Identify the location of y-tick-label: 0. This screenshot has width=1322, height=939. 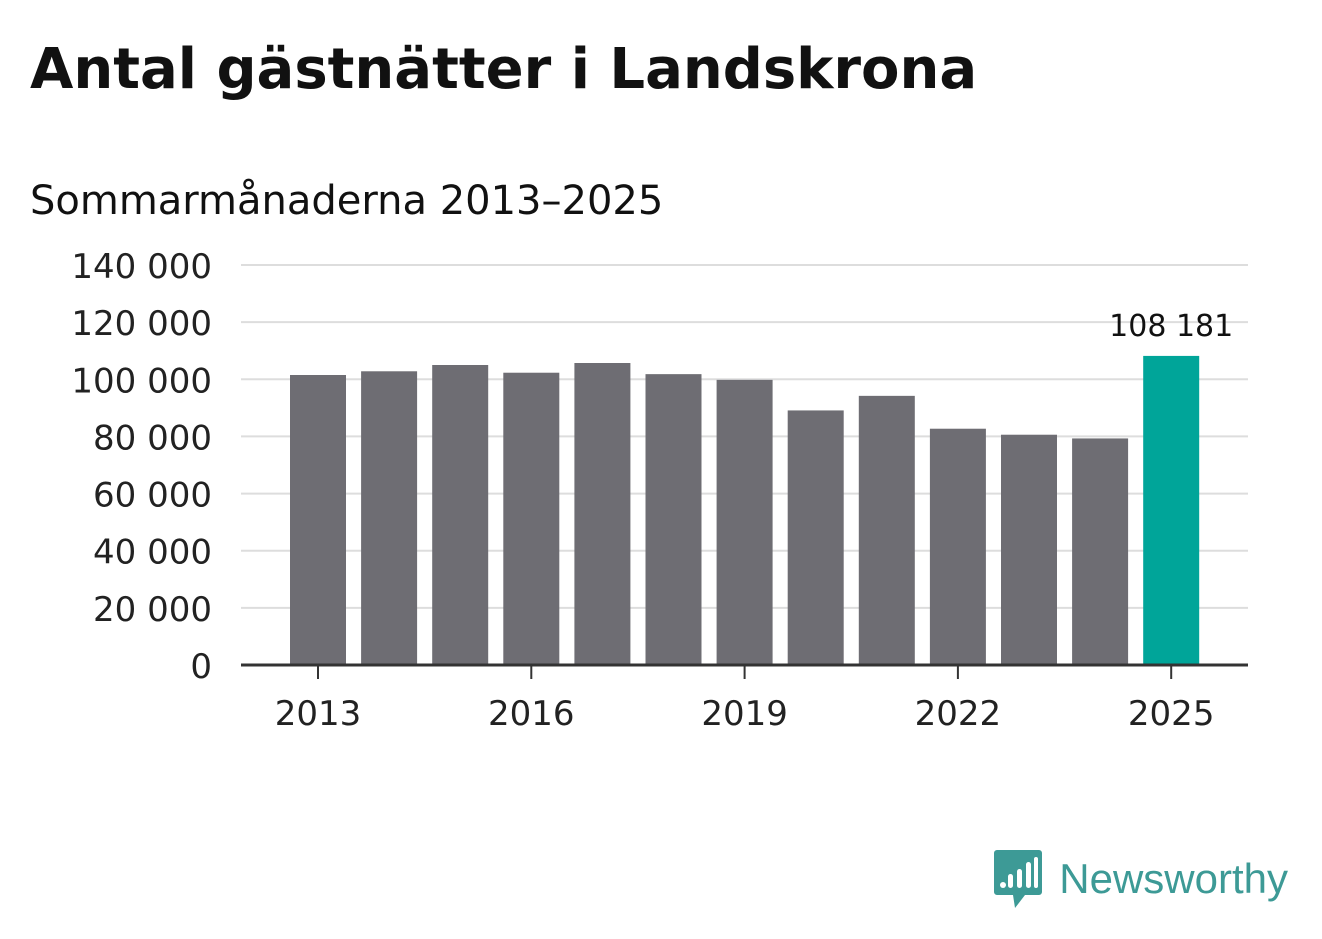
(201, 667).